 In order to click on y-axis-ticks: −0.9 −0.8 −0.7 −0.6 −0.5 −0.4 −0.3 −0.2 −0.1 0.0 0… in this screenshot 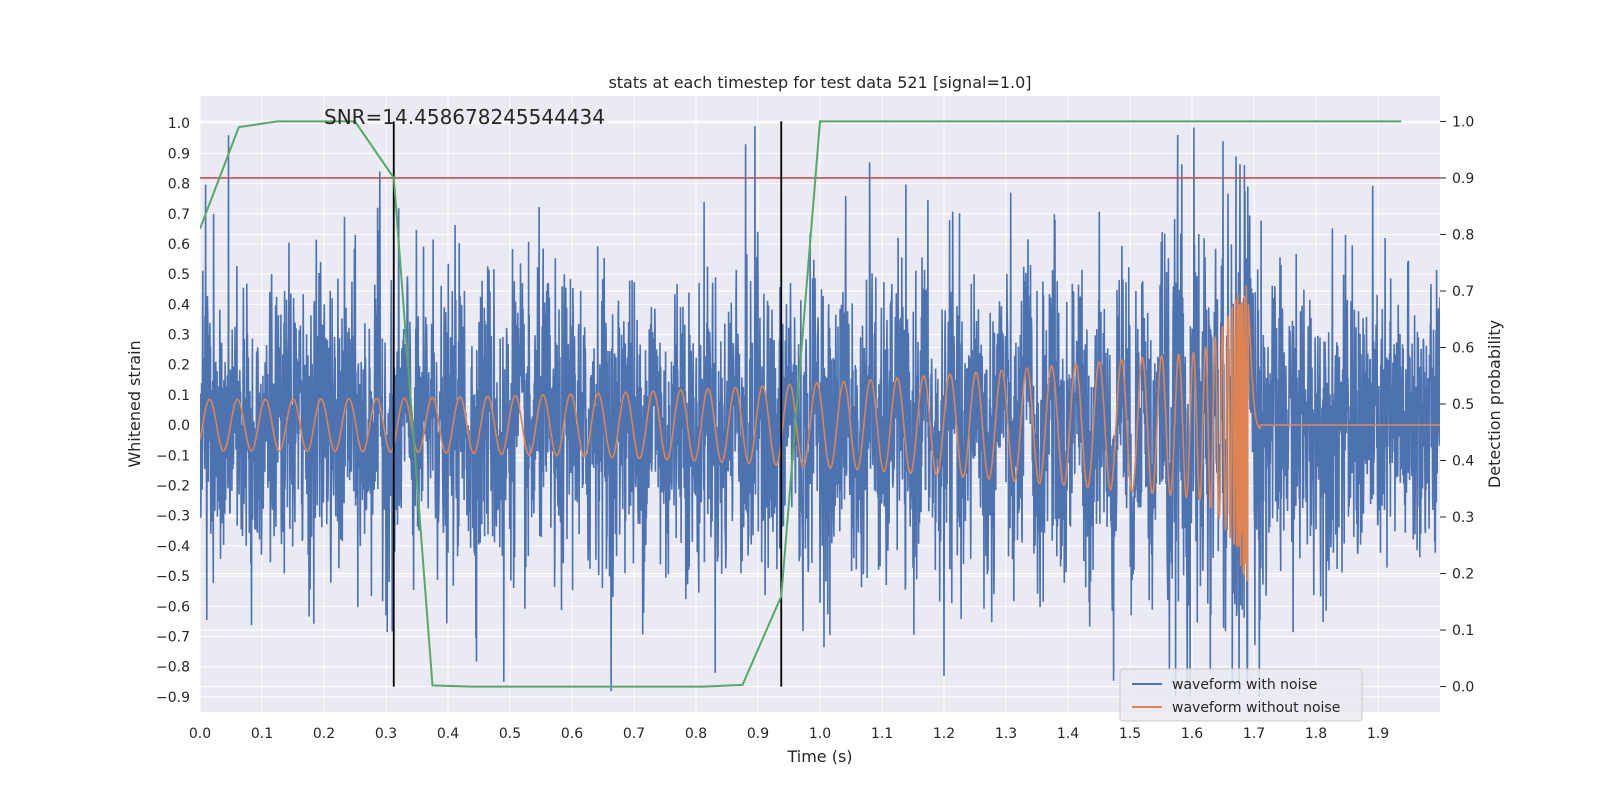, I will do `click(173, 411)`.